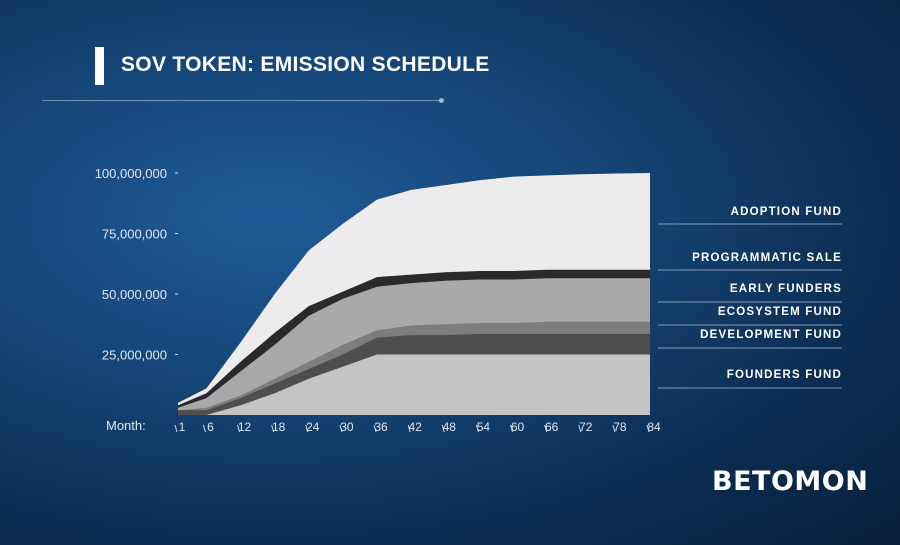  What do you see at coordinates (518, 427) in the screenshot?
I see `x-tick-label: 60` at bounding box center [518, 427].